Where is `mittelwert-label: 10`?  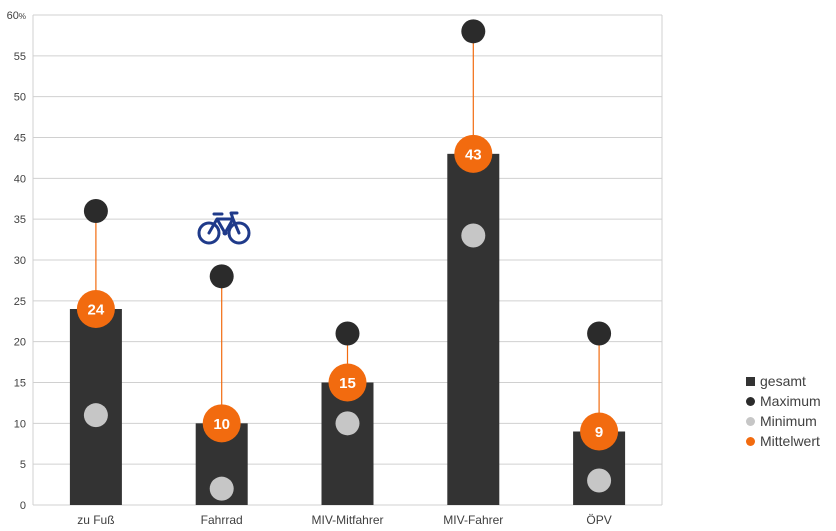 mittelwert-label: 10 is located at coordinates (221, 424).